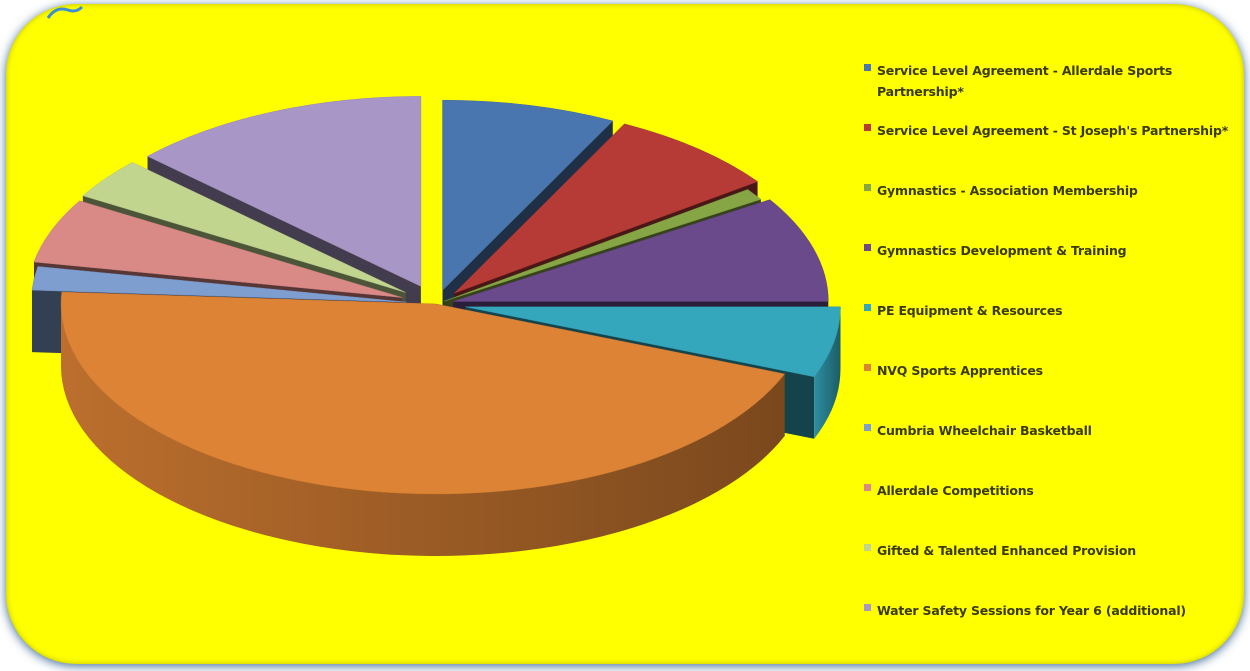  I want to click on legend-label: Gifted & Talented Enhanced Provision, so click(1006, 550).